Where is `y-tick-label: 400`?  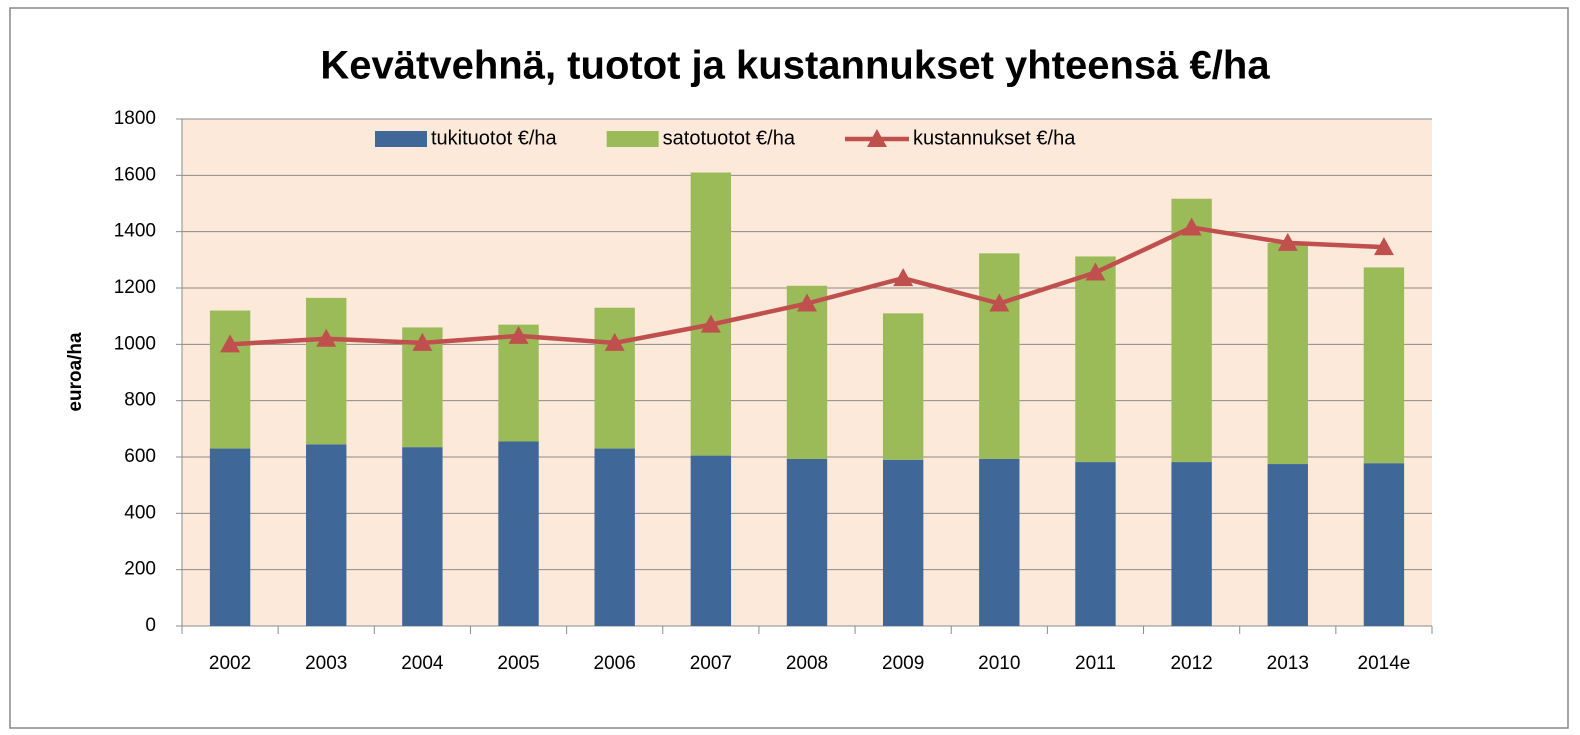
y-tick-label: 400 is located at coordinates (140, 512).